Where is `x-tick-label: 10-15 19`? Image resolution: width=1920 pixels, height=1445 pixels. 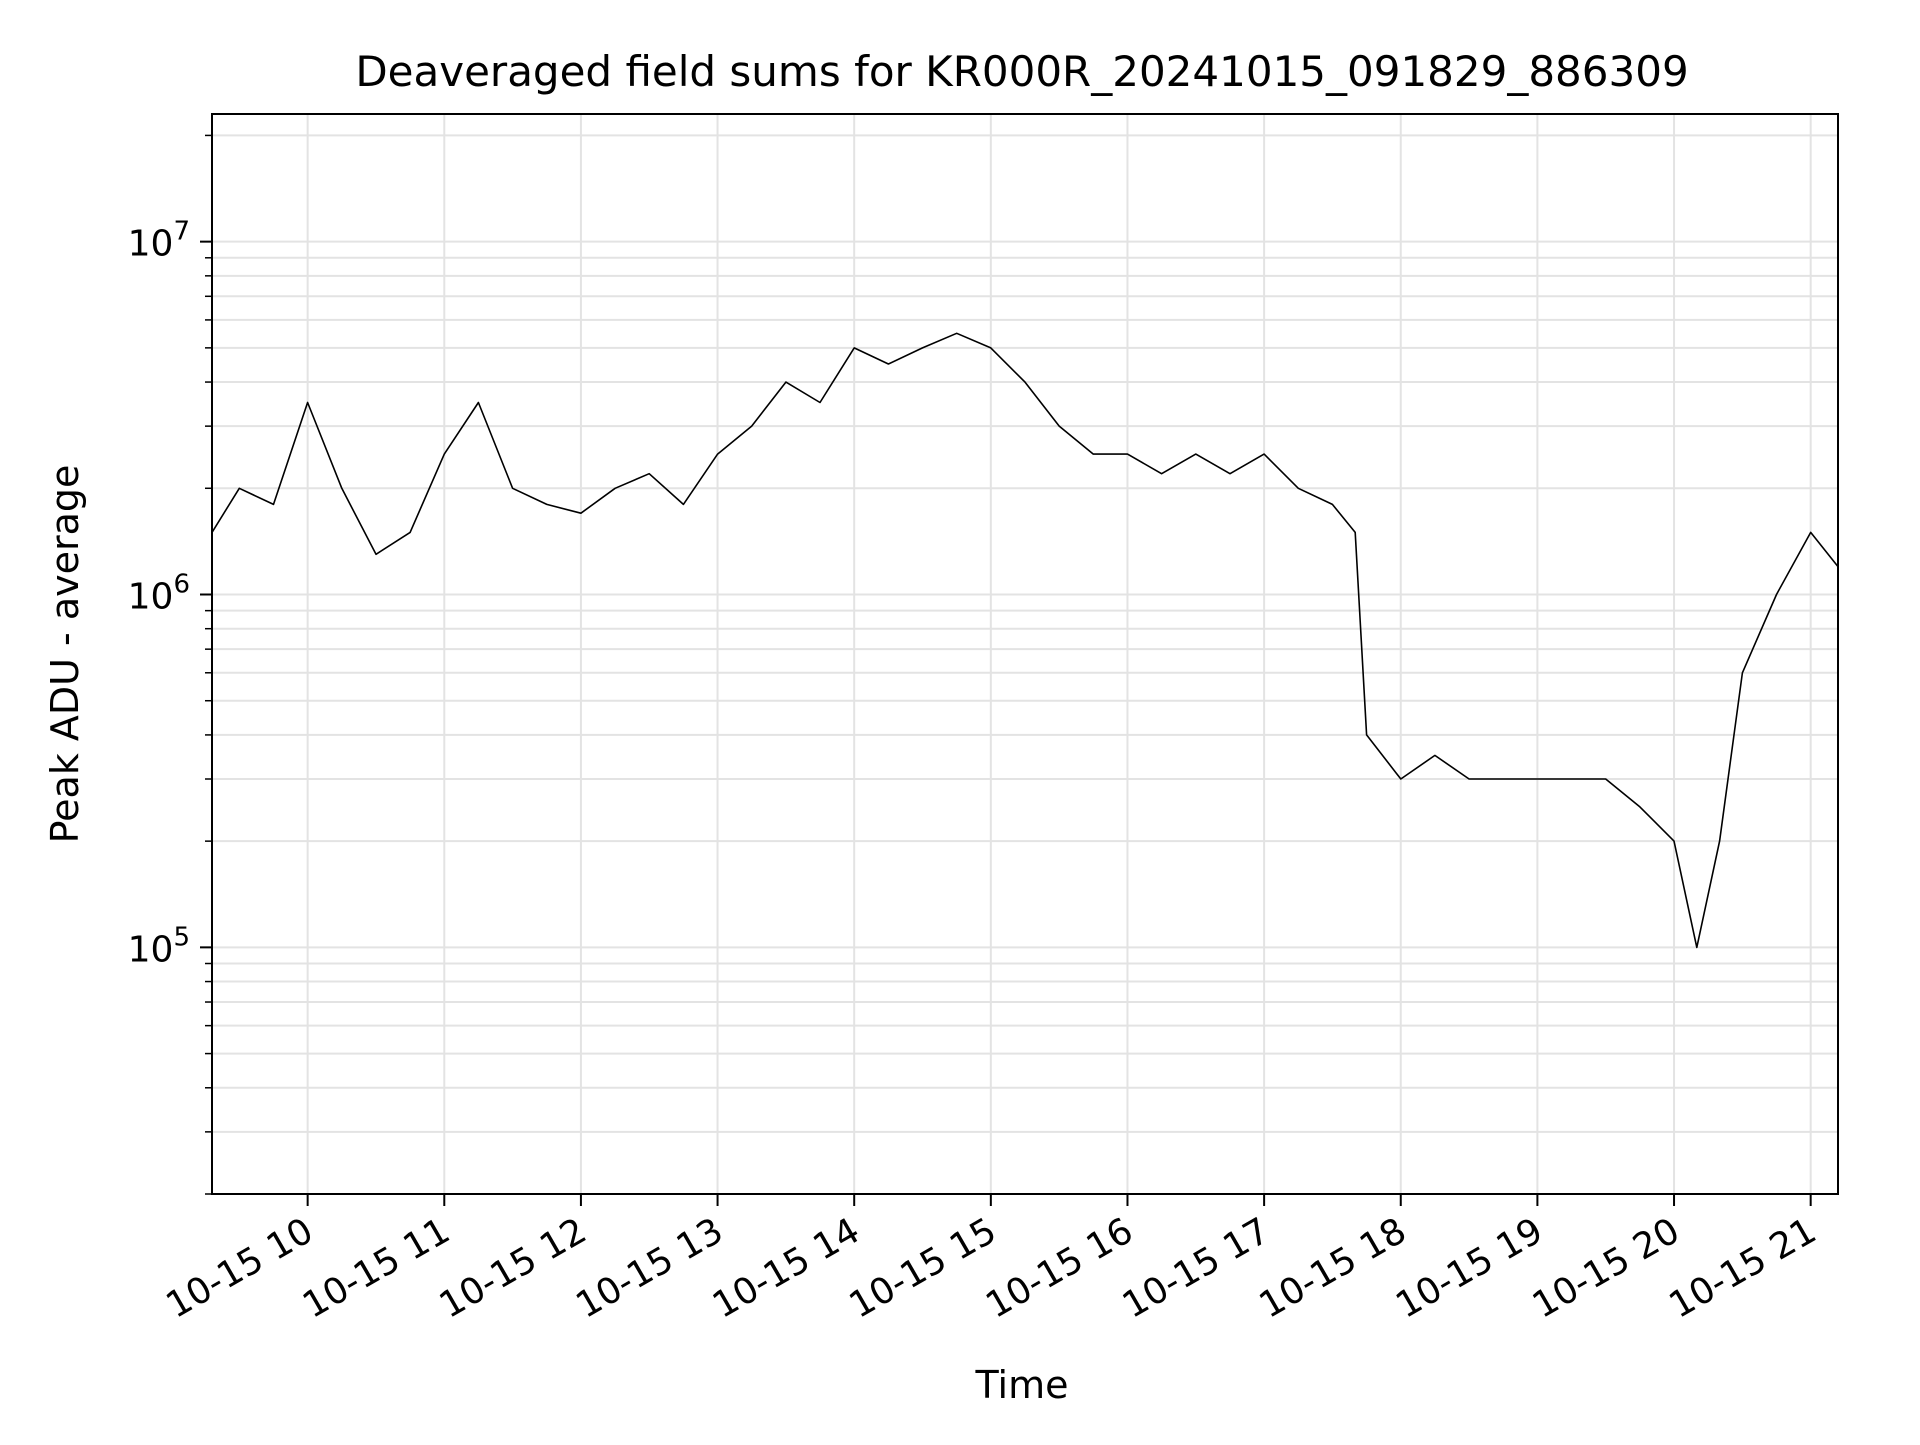 x-tick-label: 10-15 19 is located at coordinates (1469, 1268).